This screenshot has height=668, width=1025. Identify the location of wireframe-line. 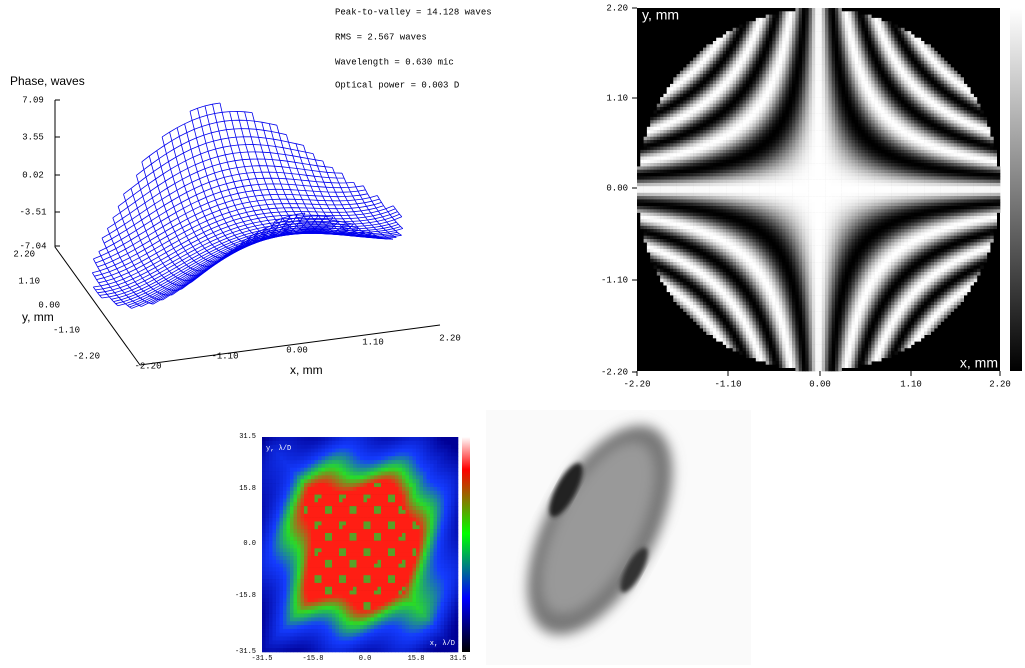
(262, 169).